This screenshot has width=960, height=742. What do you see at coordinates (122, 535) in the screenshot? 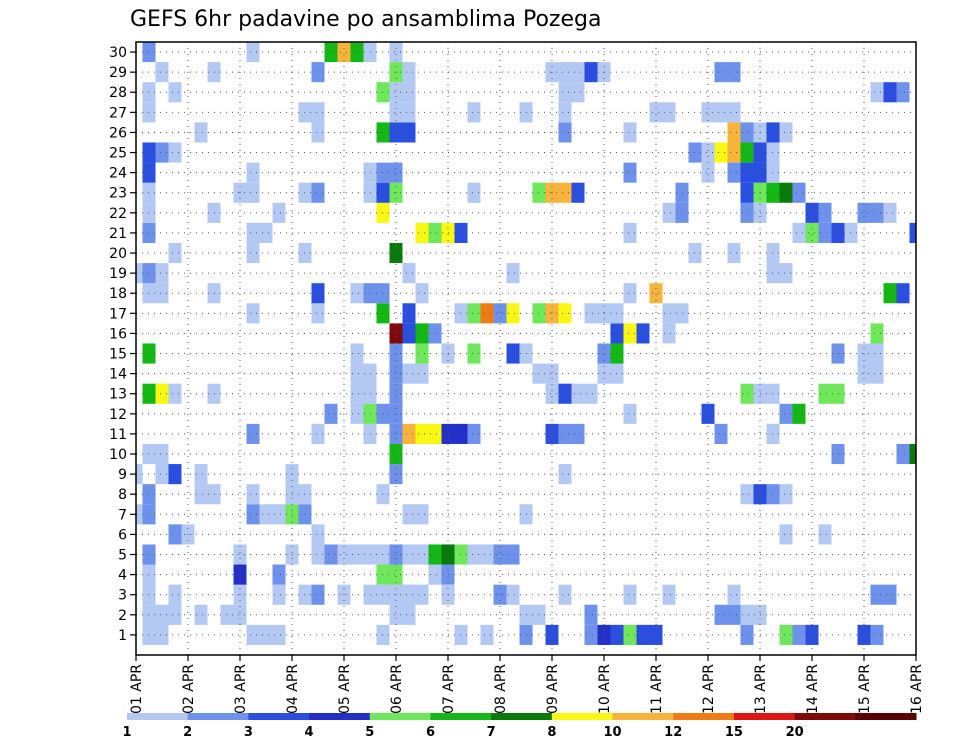
I see `y-tick-label: 6` at bounding box center [122, 535].